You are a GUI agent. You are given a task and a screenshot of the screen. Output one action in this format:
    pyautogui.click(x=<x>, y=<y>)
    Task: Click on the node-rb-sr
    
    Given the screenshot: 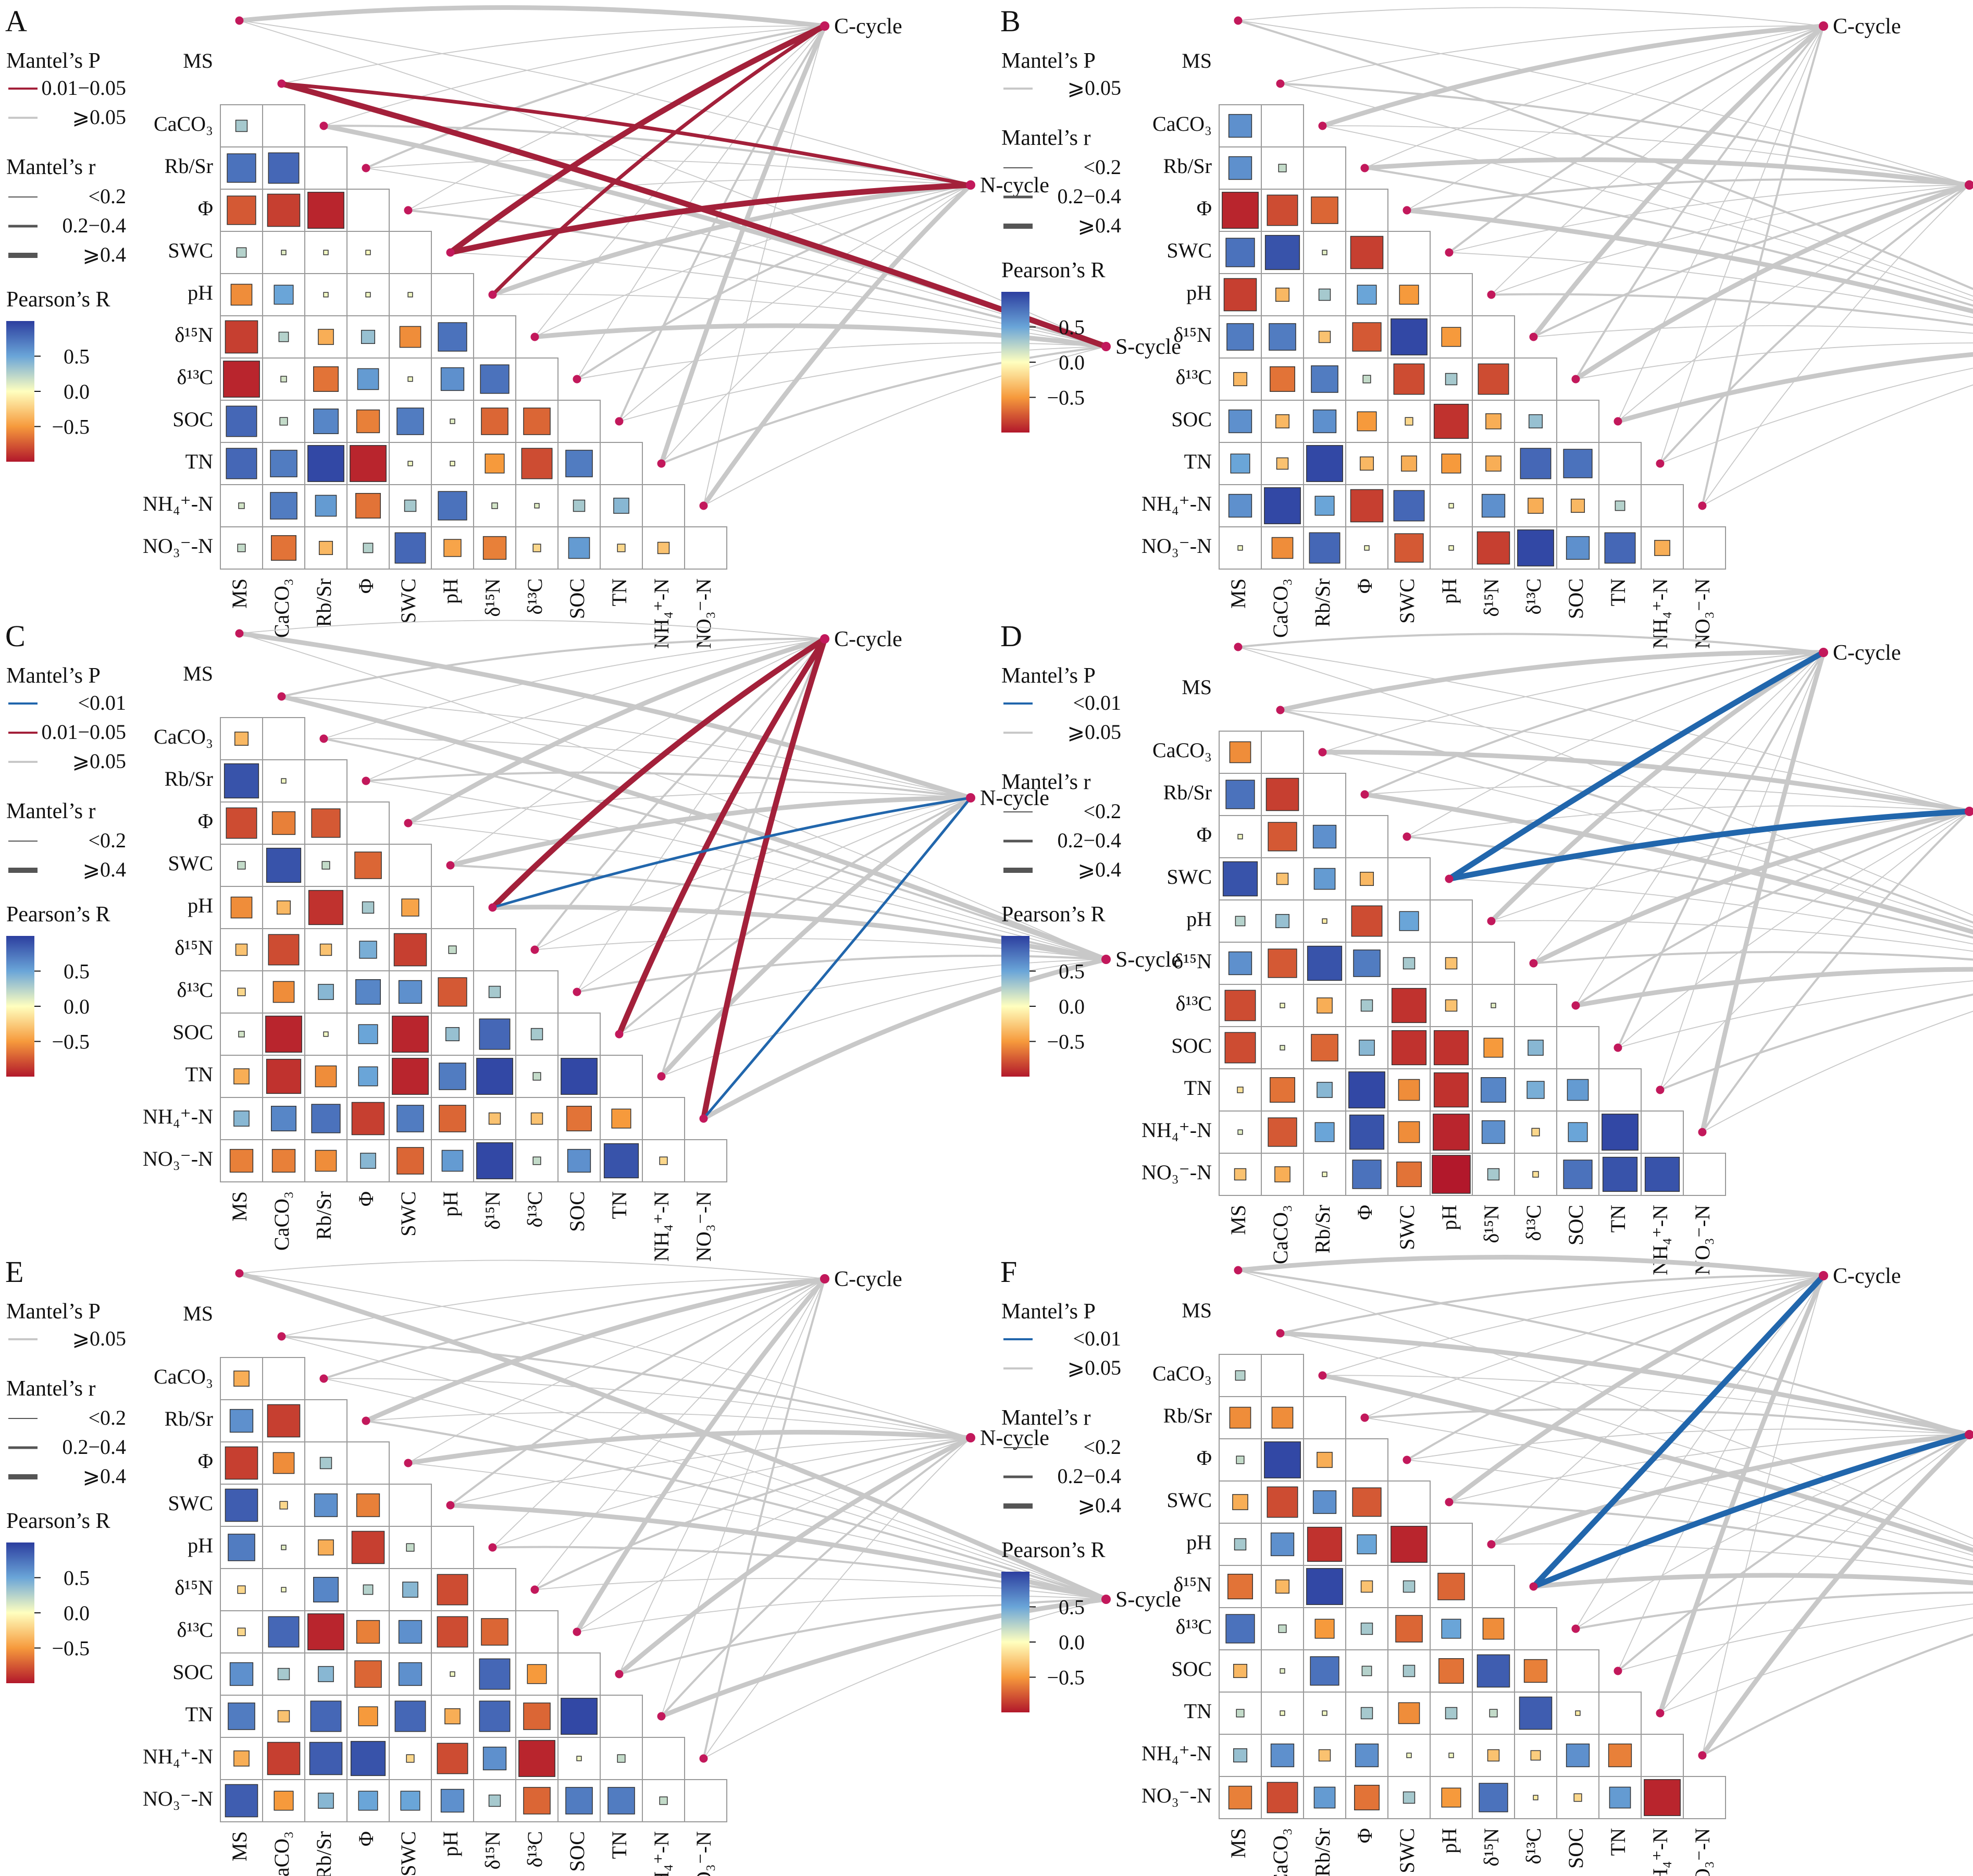 What is the action you would take?
    pyautogui.click(x=1322, y=125)
    